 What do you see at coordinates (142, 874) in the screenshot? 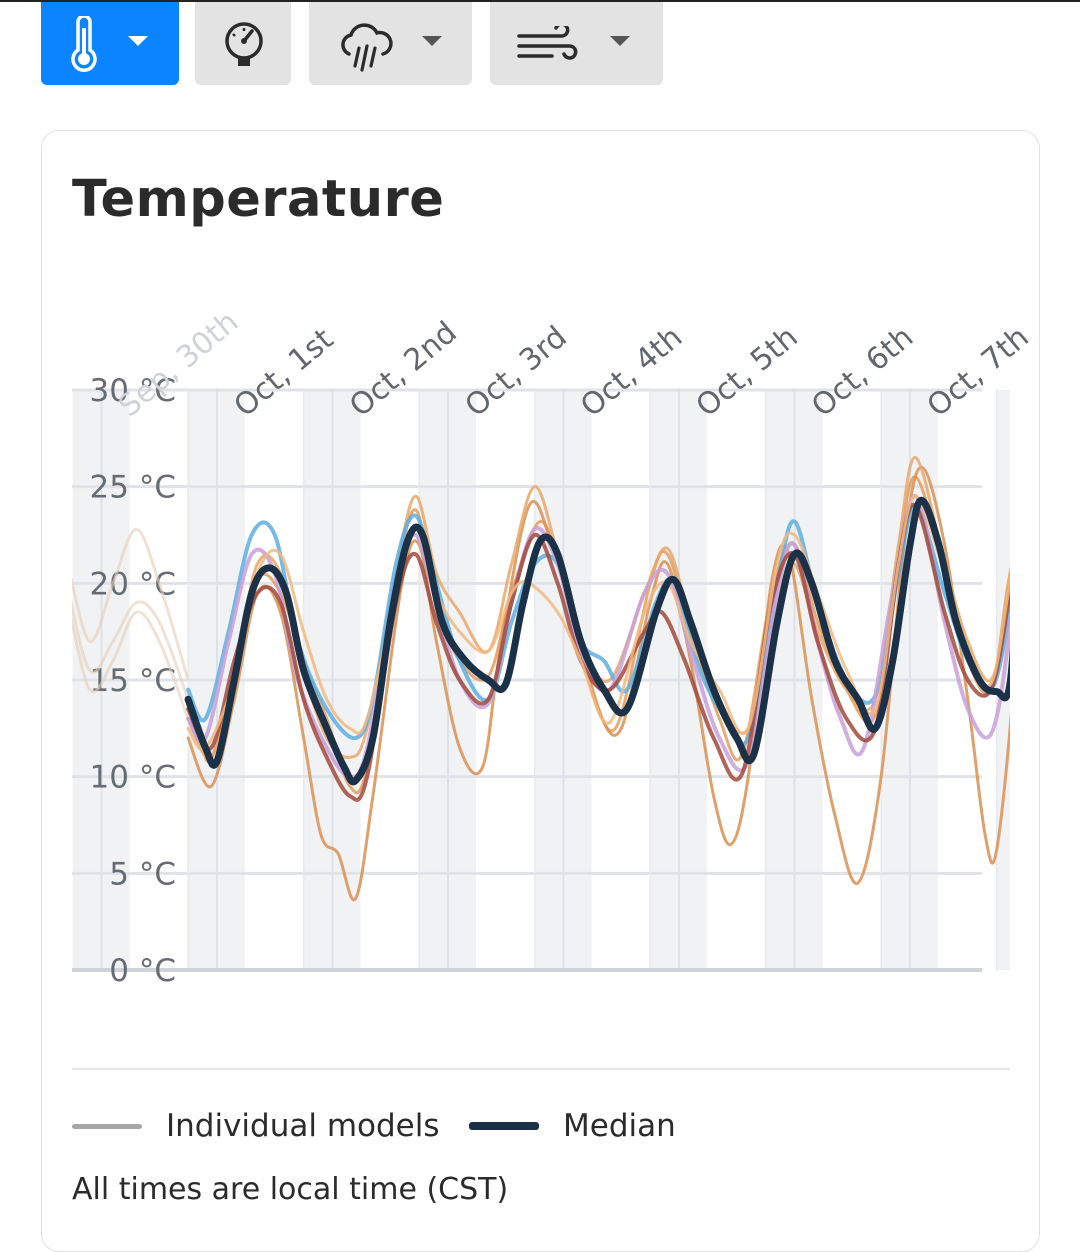
I see `y-tick-label: 5 °C` at bounding box center [142, 874].